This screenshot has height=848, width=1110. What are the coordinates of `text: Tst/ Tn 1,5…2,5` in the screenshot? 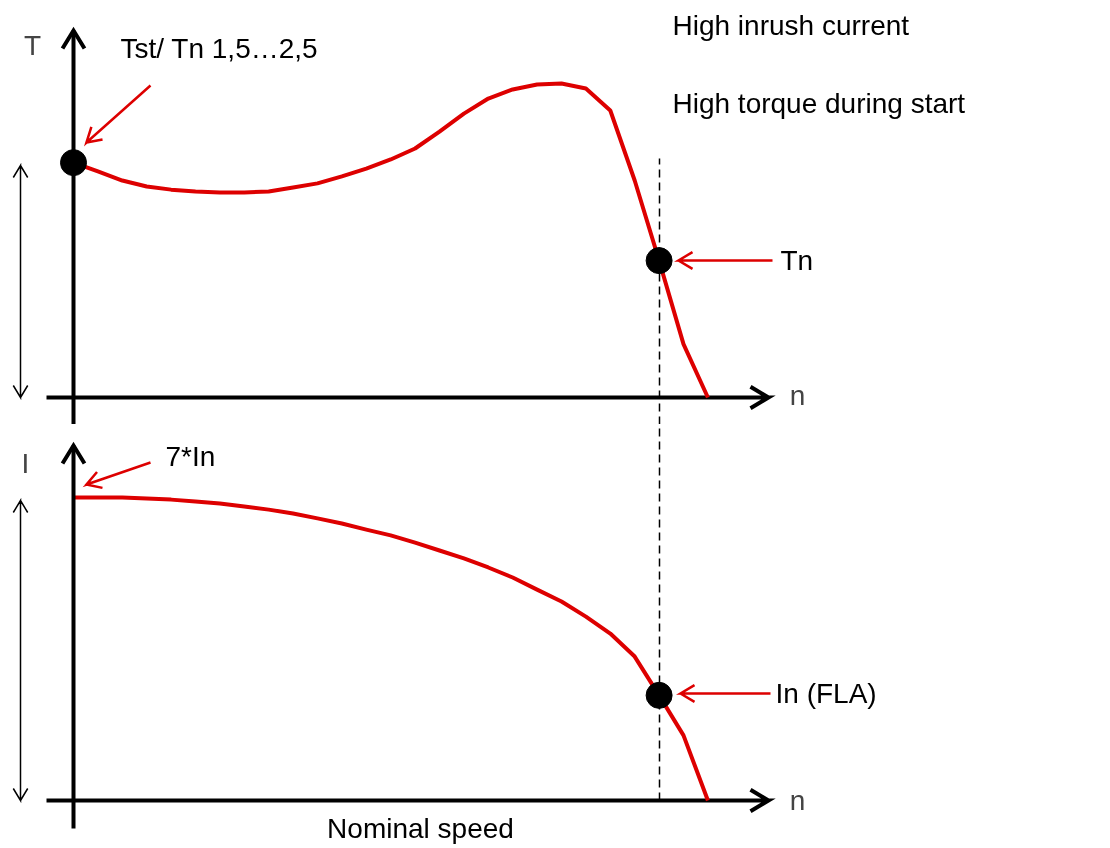 It's located at (219, 48).